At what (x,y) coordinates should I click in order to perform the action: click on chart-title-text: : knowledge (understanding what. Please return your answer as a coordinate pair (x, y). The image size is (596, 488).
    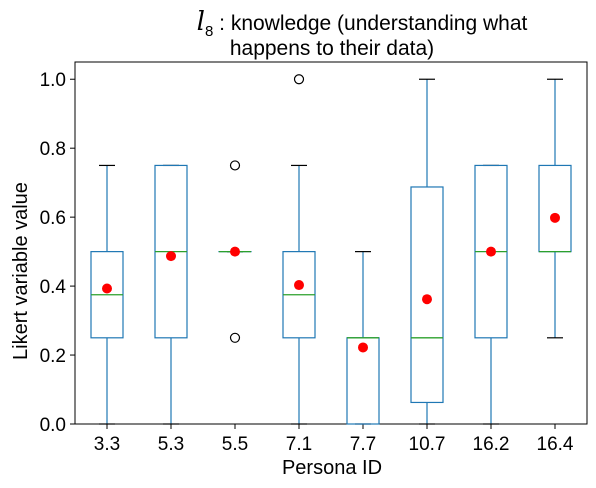
    Looking at the image, I should click on (370, 23).